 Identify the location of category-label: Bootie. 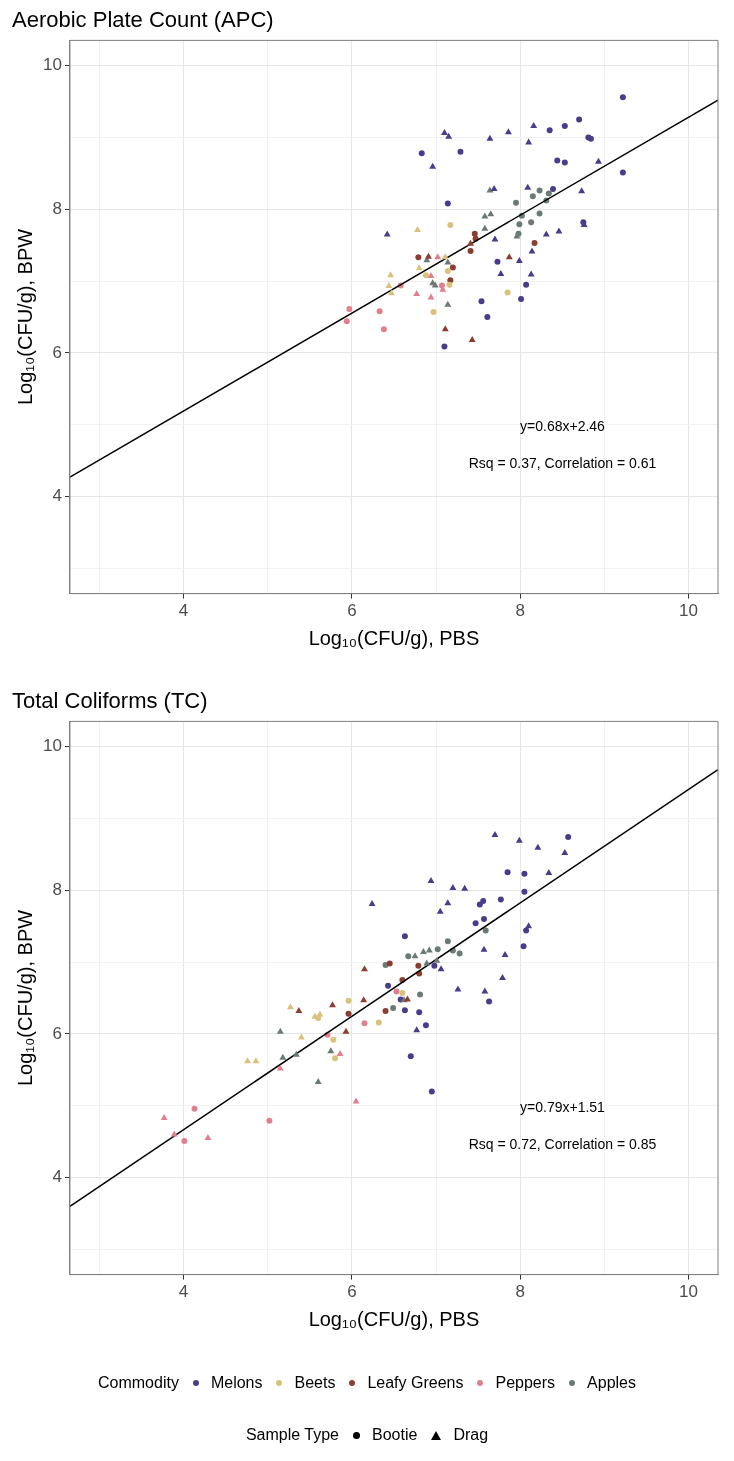
(395, 1435).